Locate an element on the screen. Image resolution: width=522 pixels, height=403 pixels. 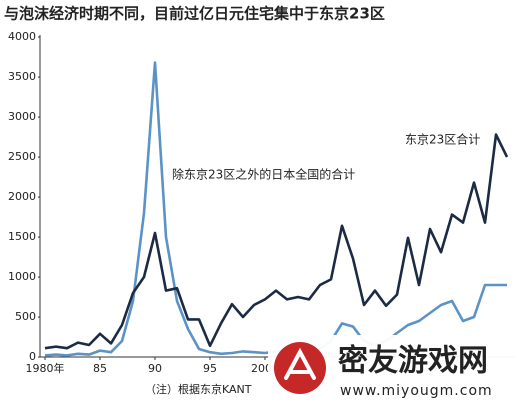
series-label: 东京23区合计 is located at coordinates (442, 139).